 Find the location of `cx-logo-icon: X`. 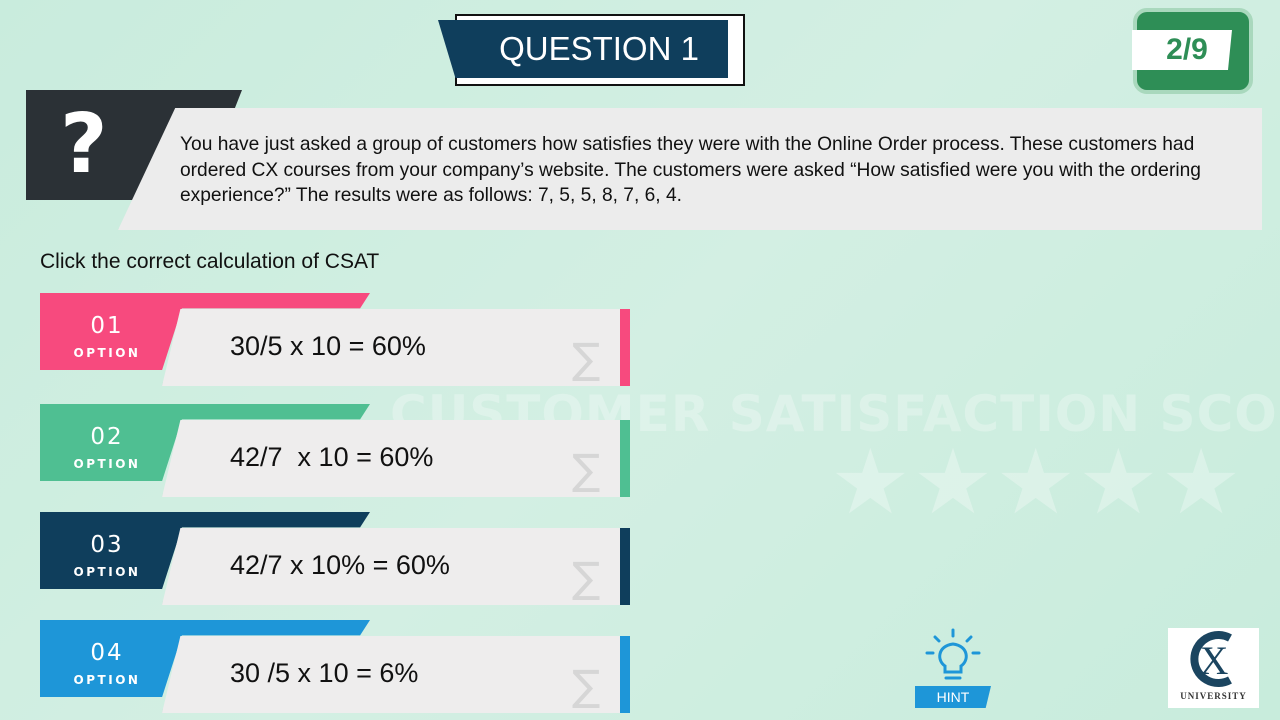

cx-logo-icon: X is located at coordinates (1211, 659).